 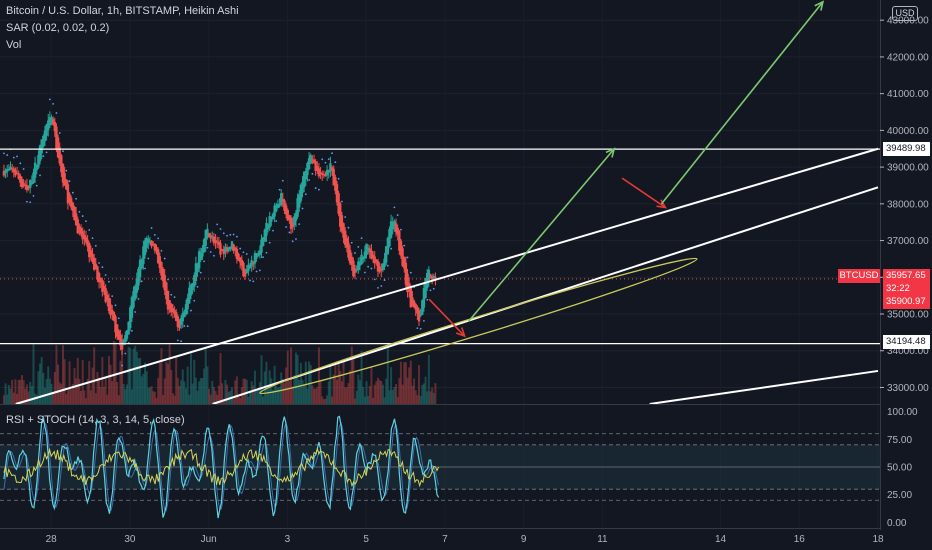 I want to click on arrow-head, so click(x=460, y=332).